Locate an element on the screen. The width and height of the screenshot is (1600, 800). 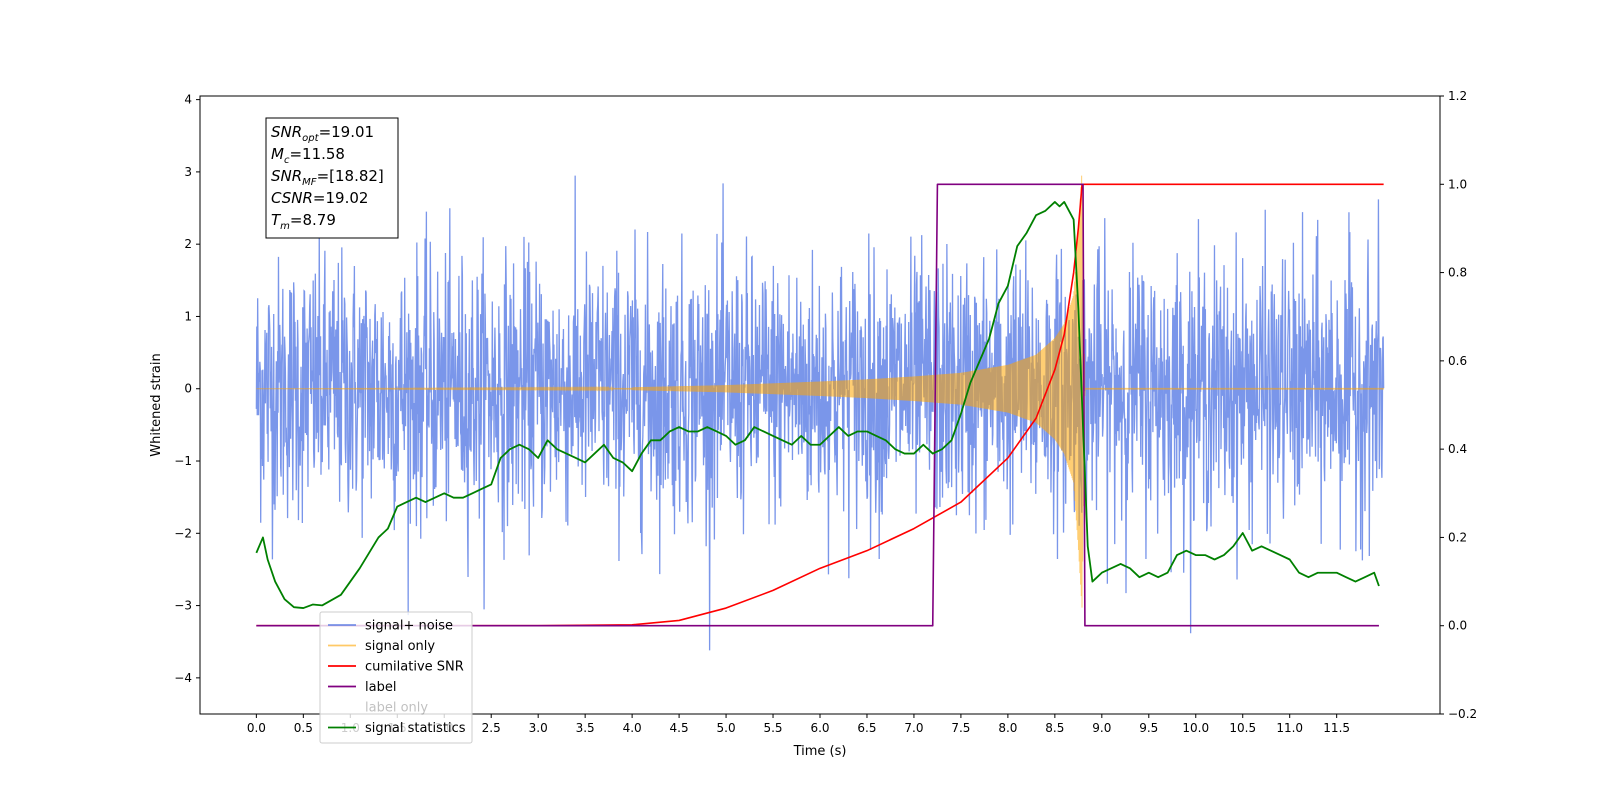
legend-label: signal+ noise is located at coordinates (409, 626).